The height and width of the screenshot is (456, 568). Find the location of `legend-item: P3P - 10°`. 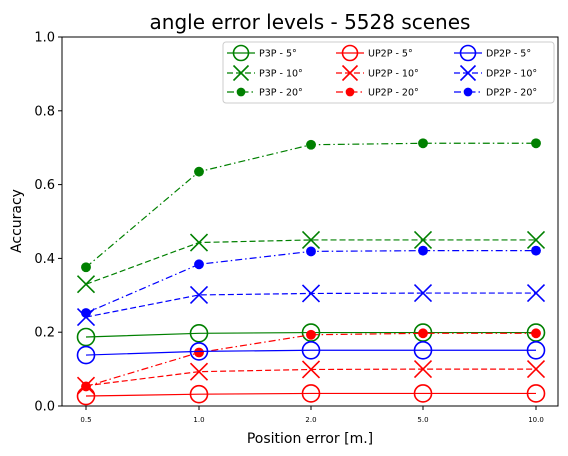

legend-item: P3P - 10° is located at coordinates (265, 73).